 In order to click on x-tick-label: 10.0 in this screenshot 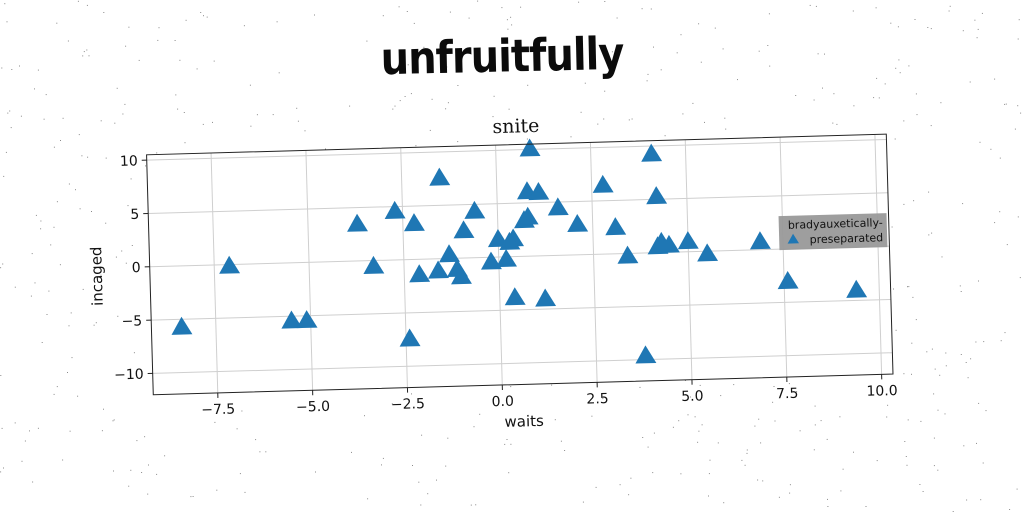, I will do `click(882, 391)`.